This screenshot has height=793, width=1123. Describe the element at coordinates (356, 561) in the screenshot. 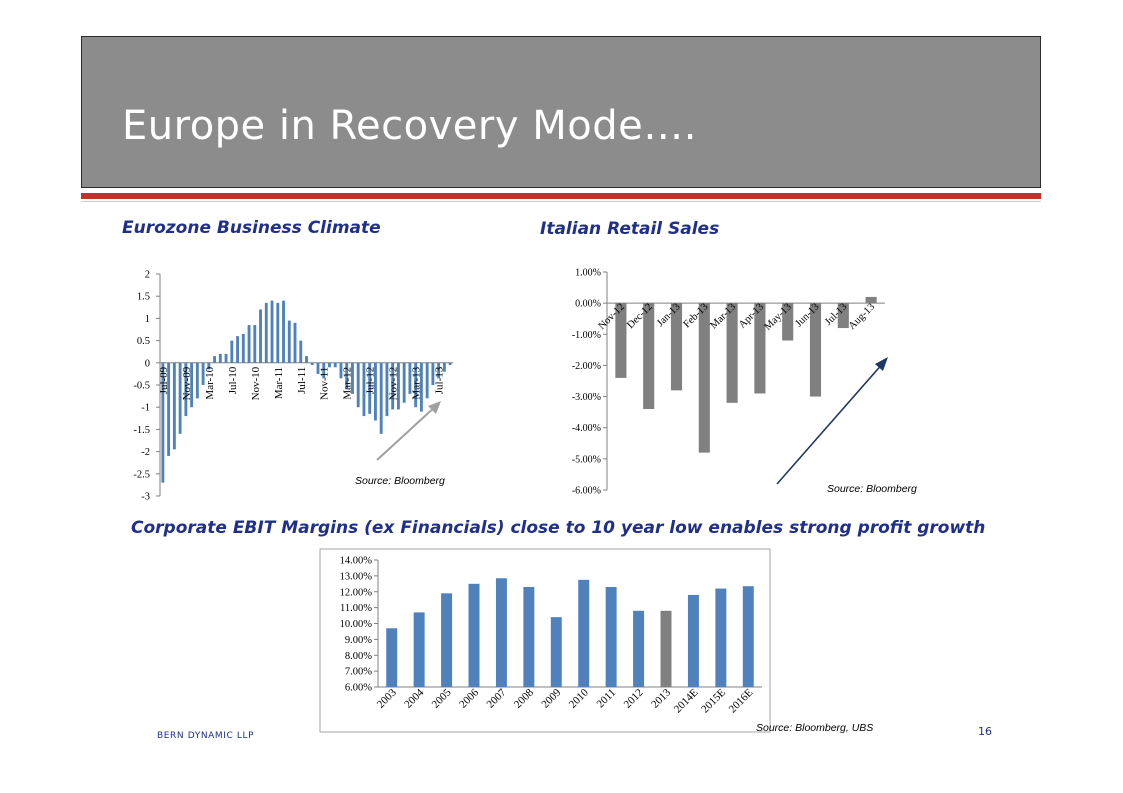

I see `ebit-y-tick-label: 14.00%` at that location.